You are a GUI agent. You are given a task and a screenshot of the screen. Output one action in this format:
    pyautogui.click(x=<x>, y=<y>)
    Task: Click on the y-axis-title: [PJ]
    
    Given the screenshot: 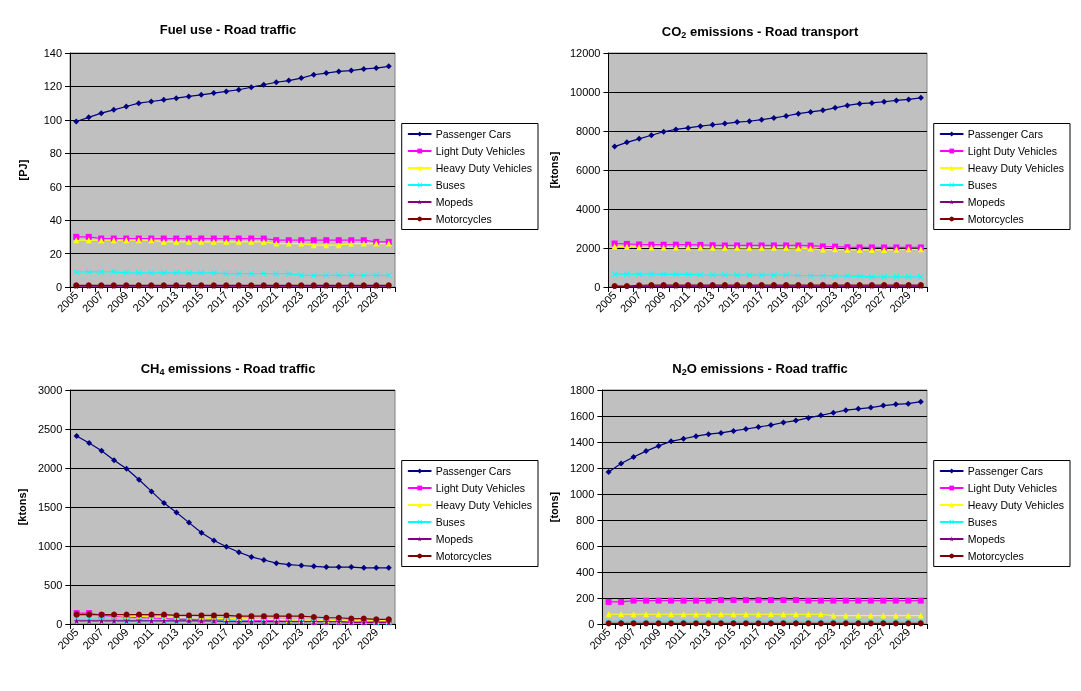 What is the action you would take?
    pyautogui.click(x=22, y=170)
    